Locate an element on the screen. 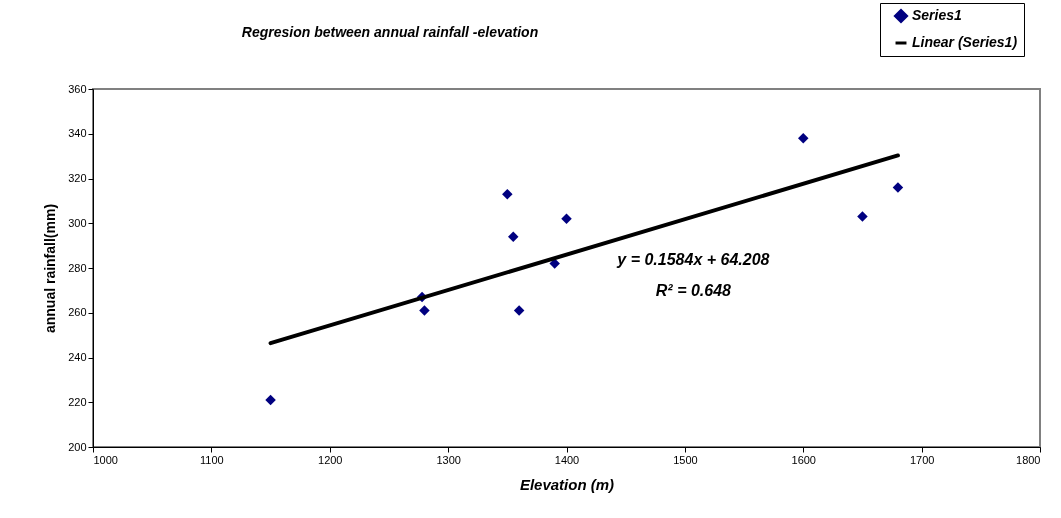  y-tick-label: 280 is located at coordinates (77, 267).